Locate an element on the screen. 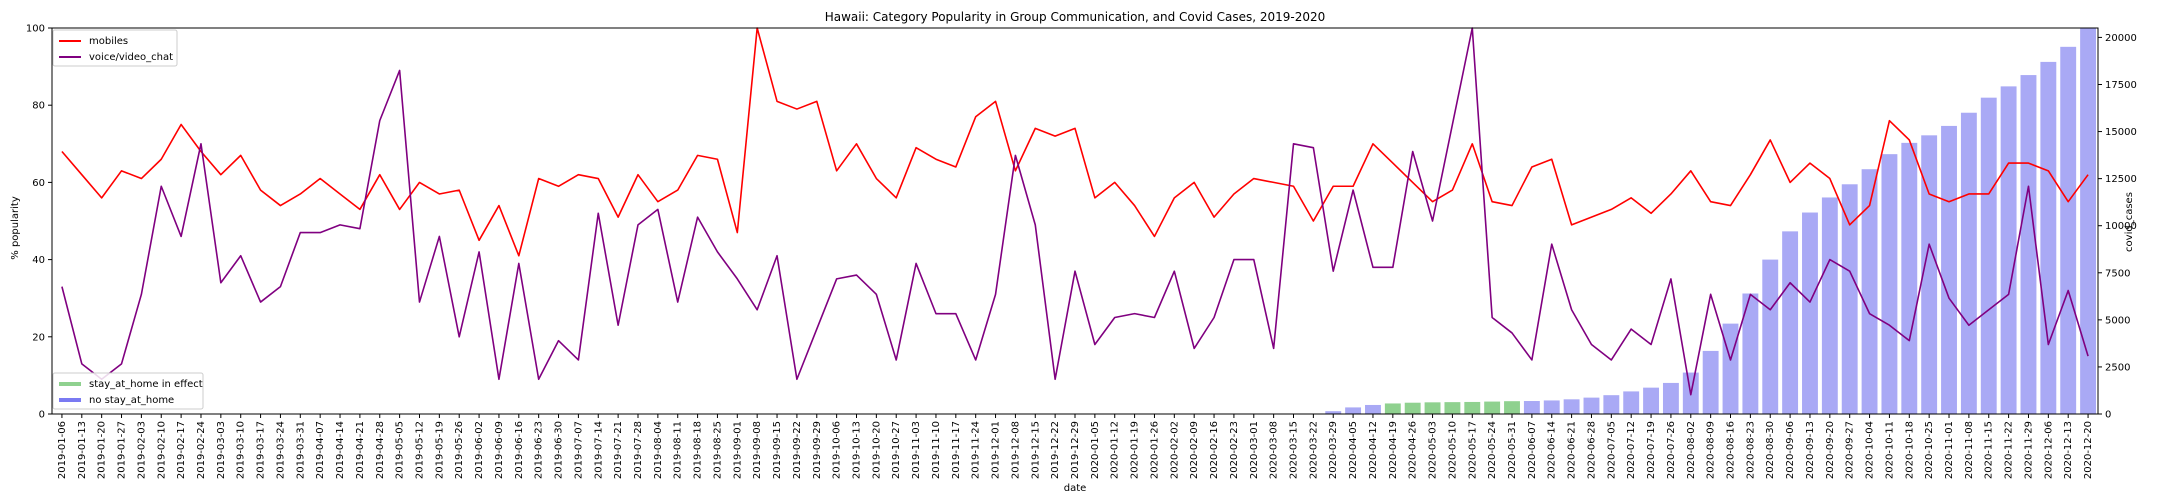 This screenshot has width=2160, height=504. x-tick-label: 2020-05-03 is located at coordinates (1433, 450).